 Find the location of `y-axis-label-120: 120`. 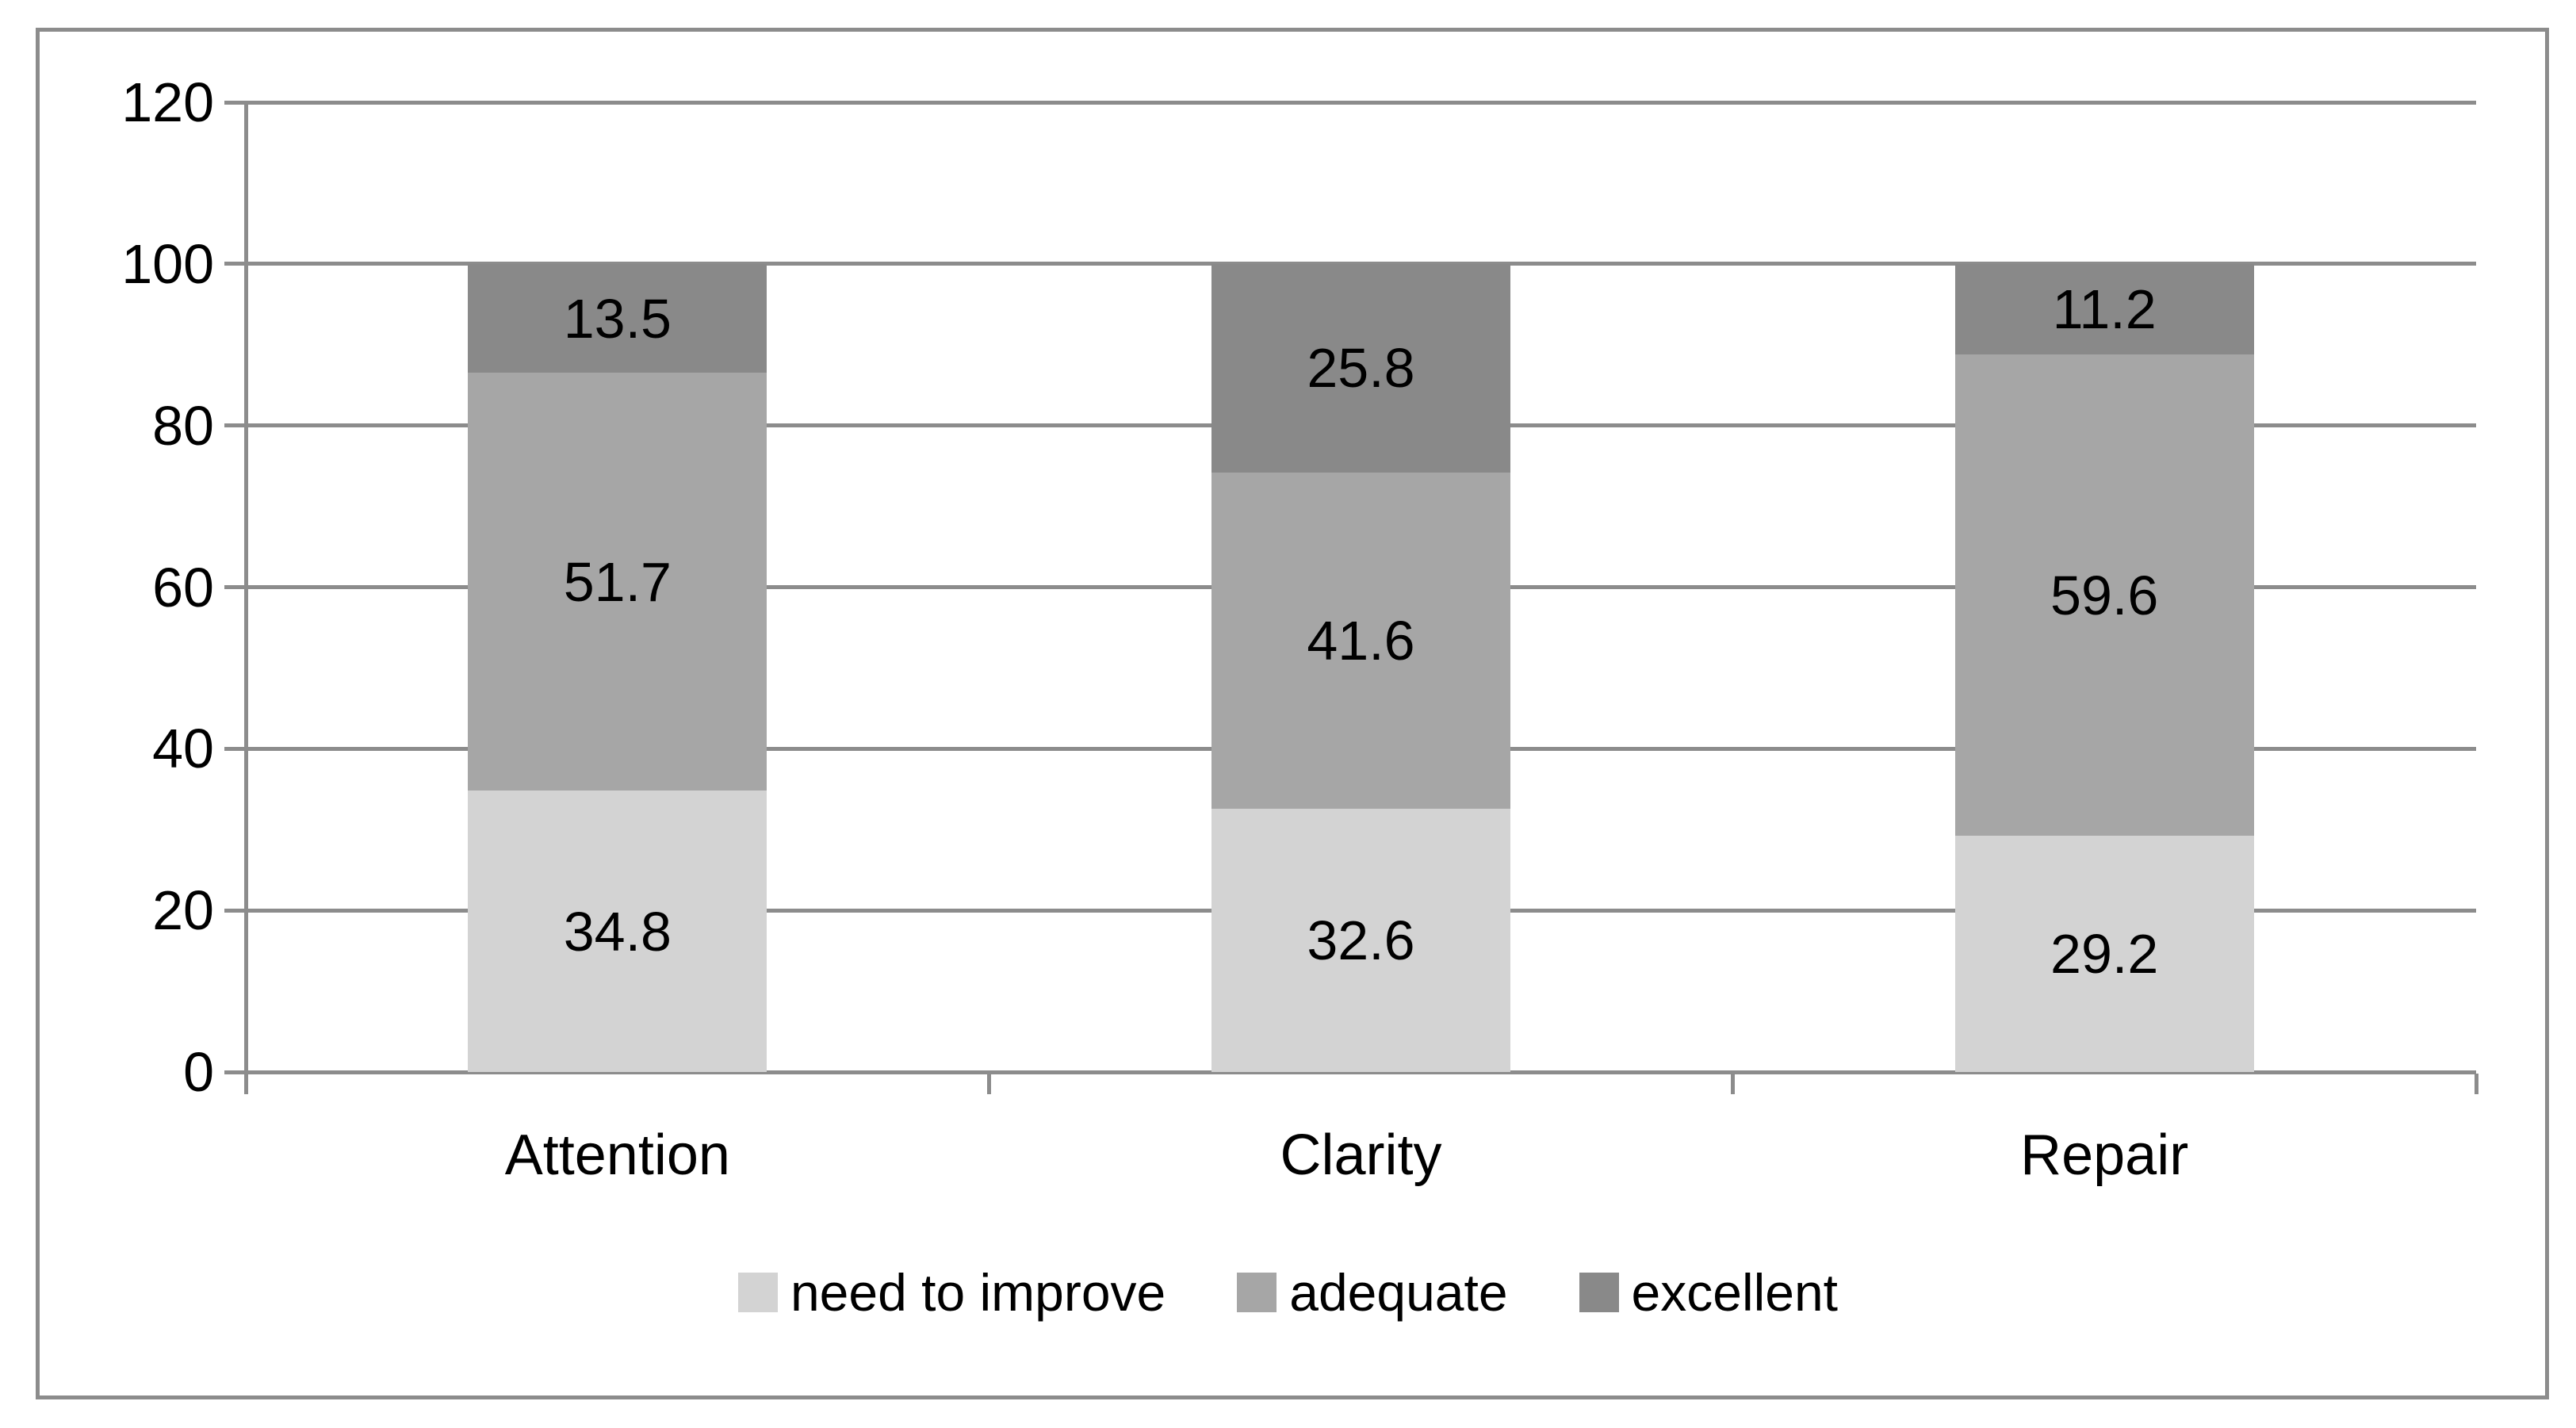

y-axis-label-120: 120 is located at coordinates (167, 102).